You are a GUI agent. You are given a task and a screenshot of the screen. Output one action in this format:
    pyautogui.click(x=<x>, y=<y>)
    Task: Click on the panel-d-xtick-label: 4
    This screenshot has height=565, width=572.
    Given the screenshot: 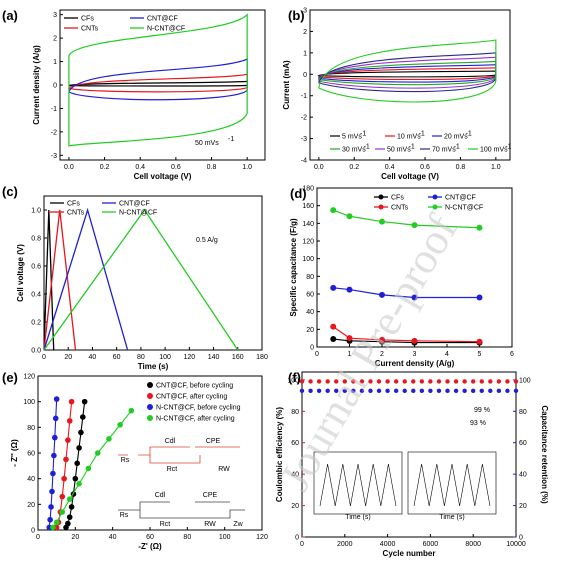 What is the action you would take?
    pyautogui.click(x=447, y=354)
    